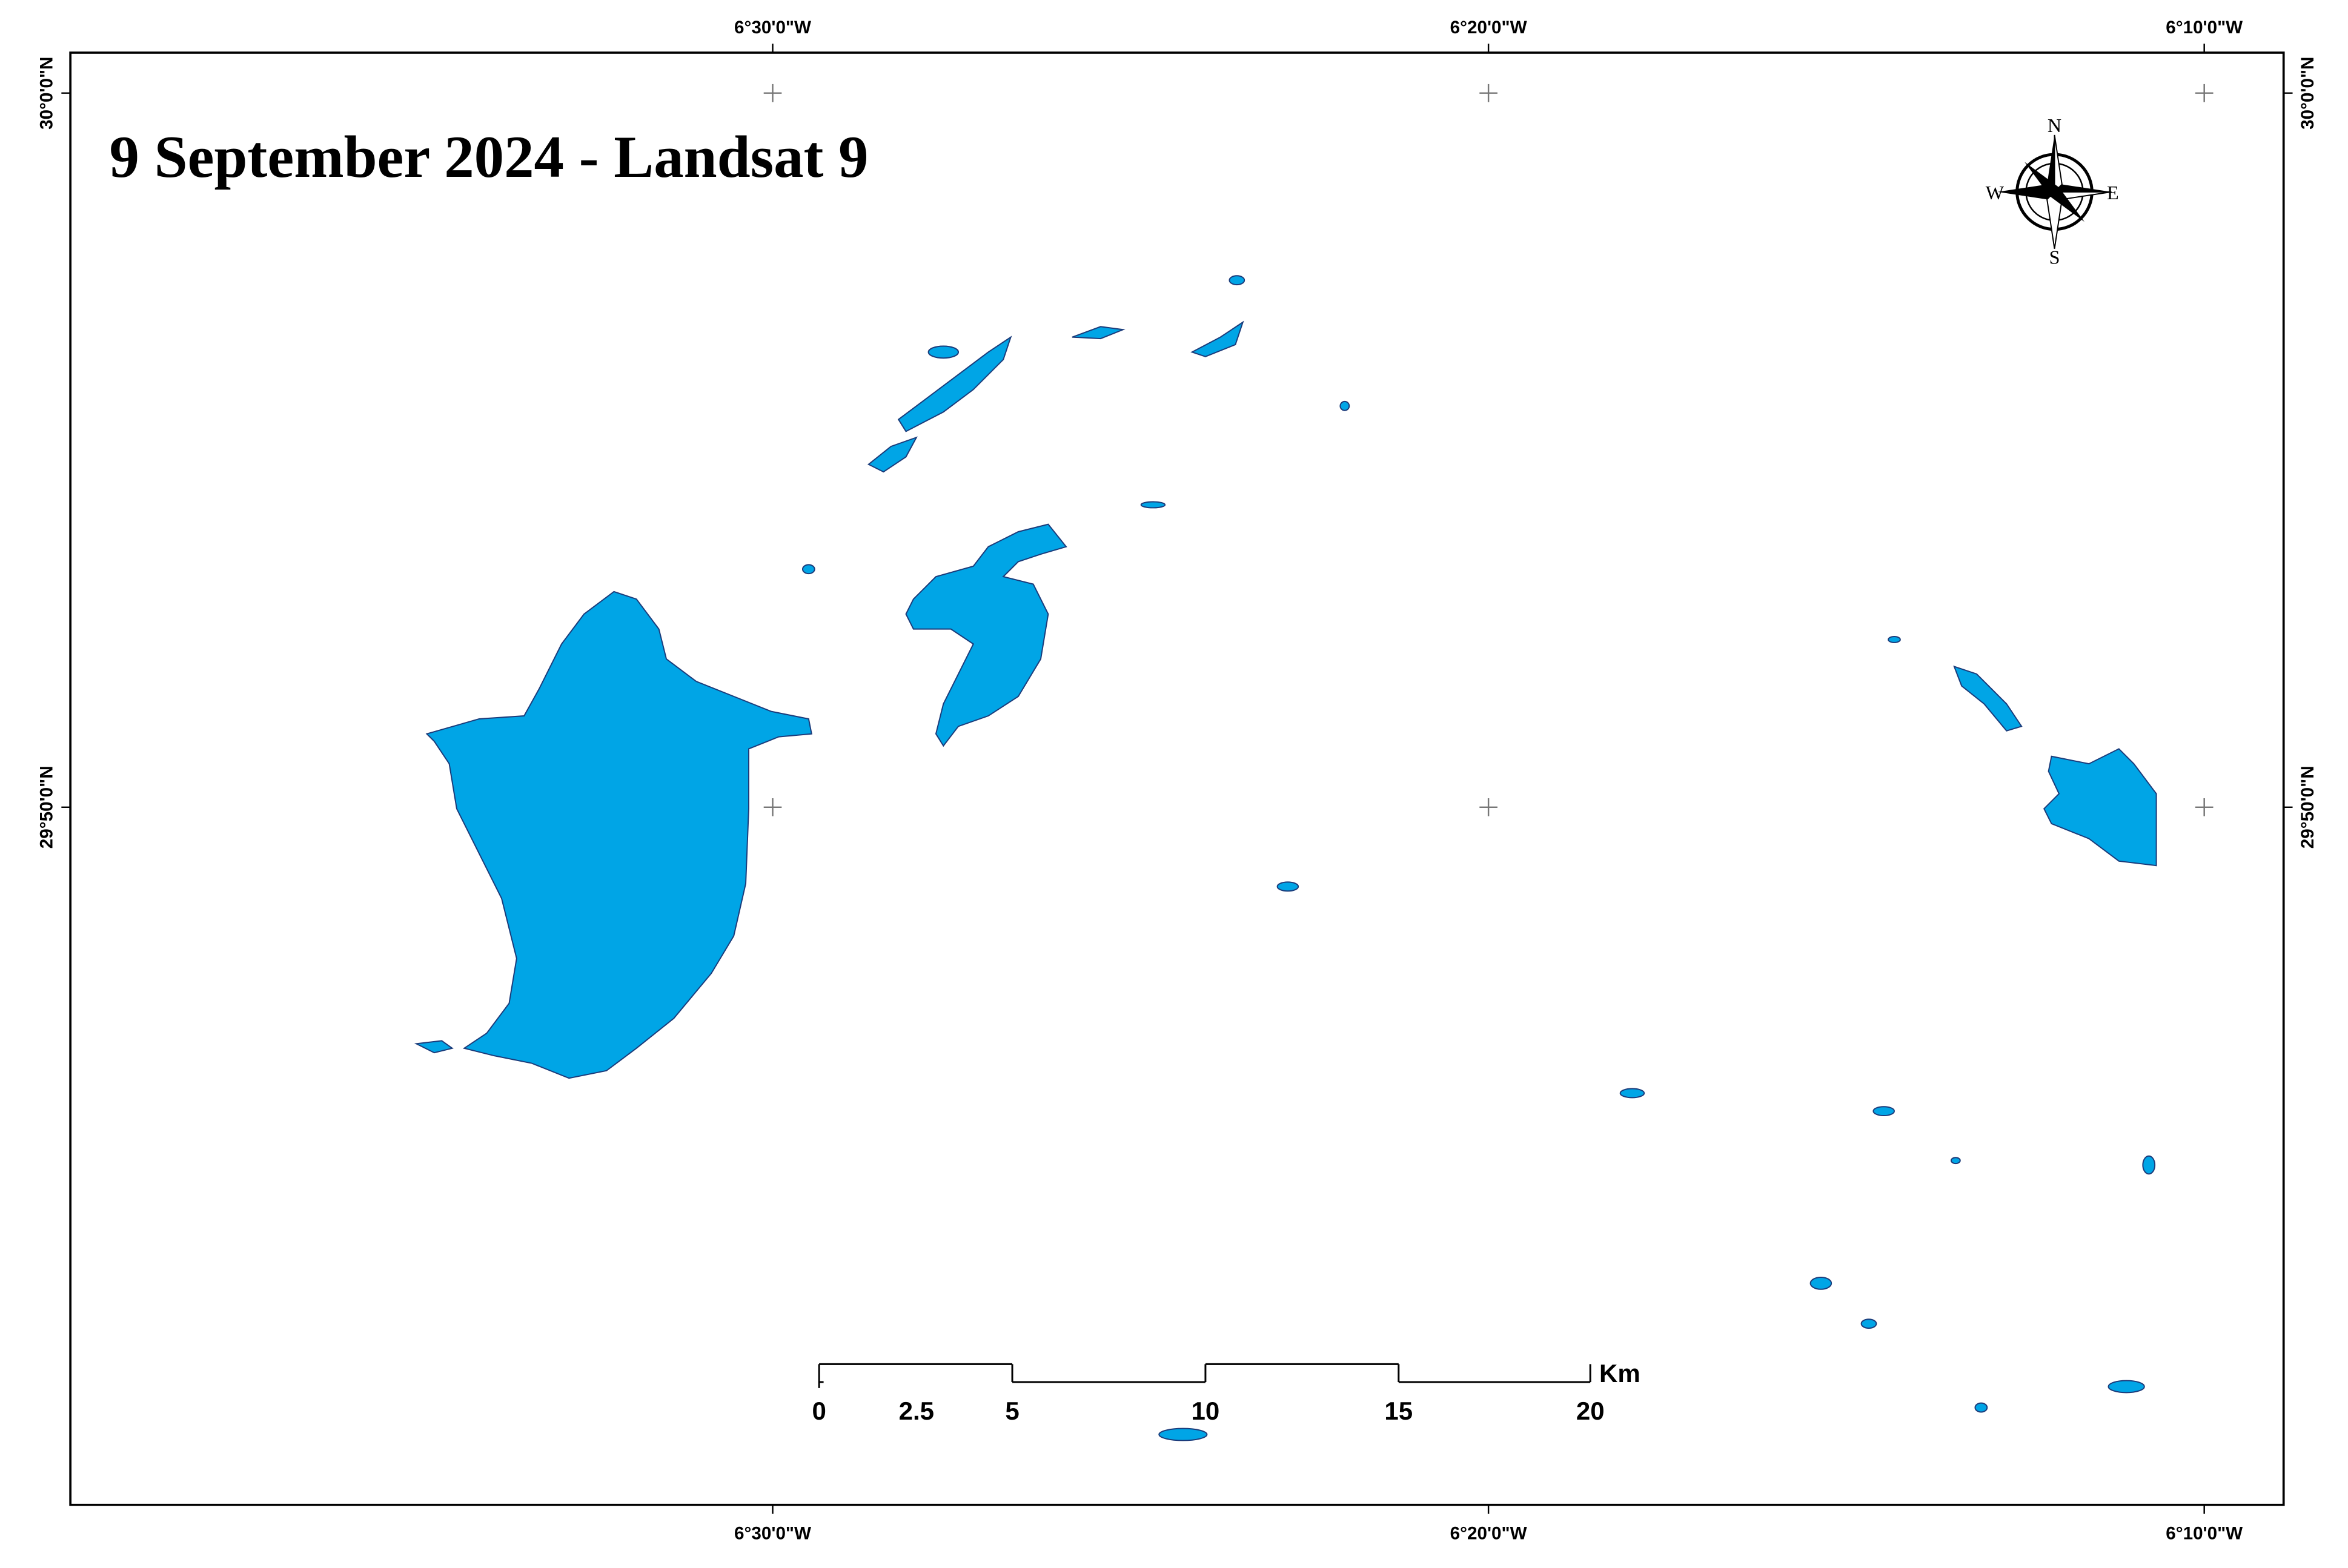 Image resolution: width=2348 pixels, height=1568 pixels. What do you see at coordinates (1488, 28) in the screenshot?
I see `top-label: 6°20'0"W` at bounding box center [1488, 28].